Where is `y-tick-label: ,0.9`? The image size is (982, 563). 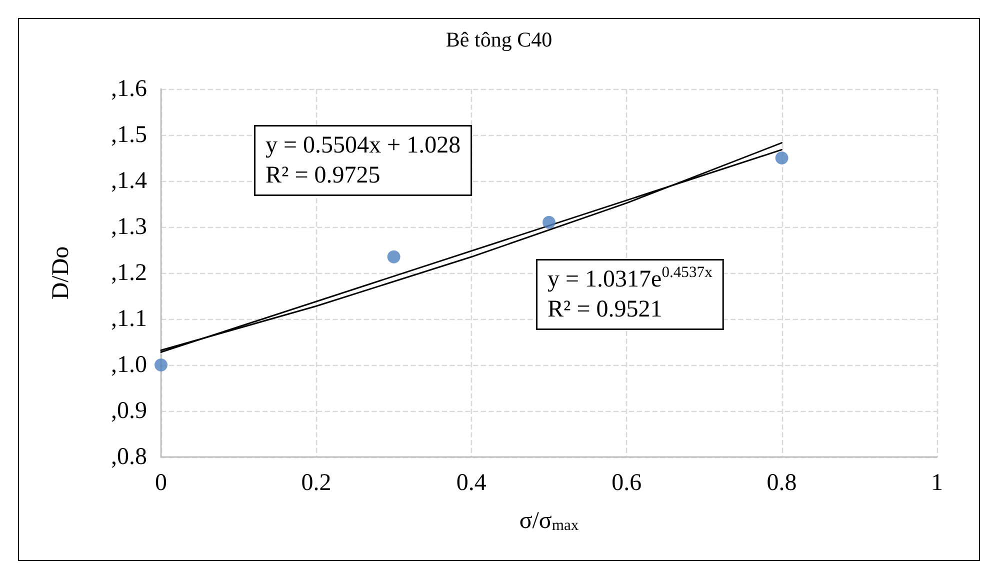
y-tick-label: ,0.9 is located at coordinates (129, 411).